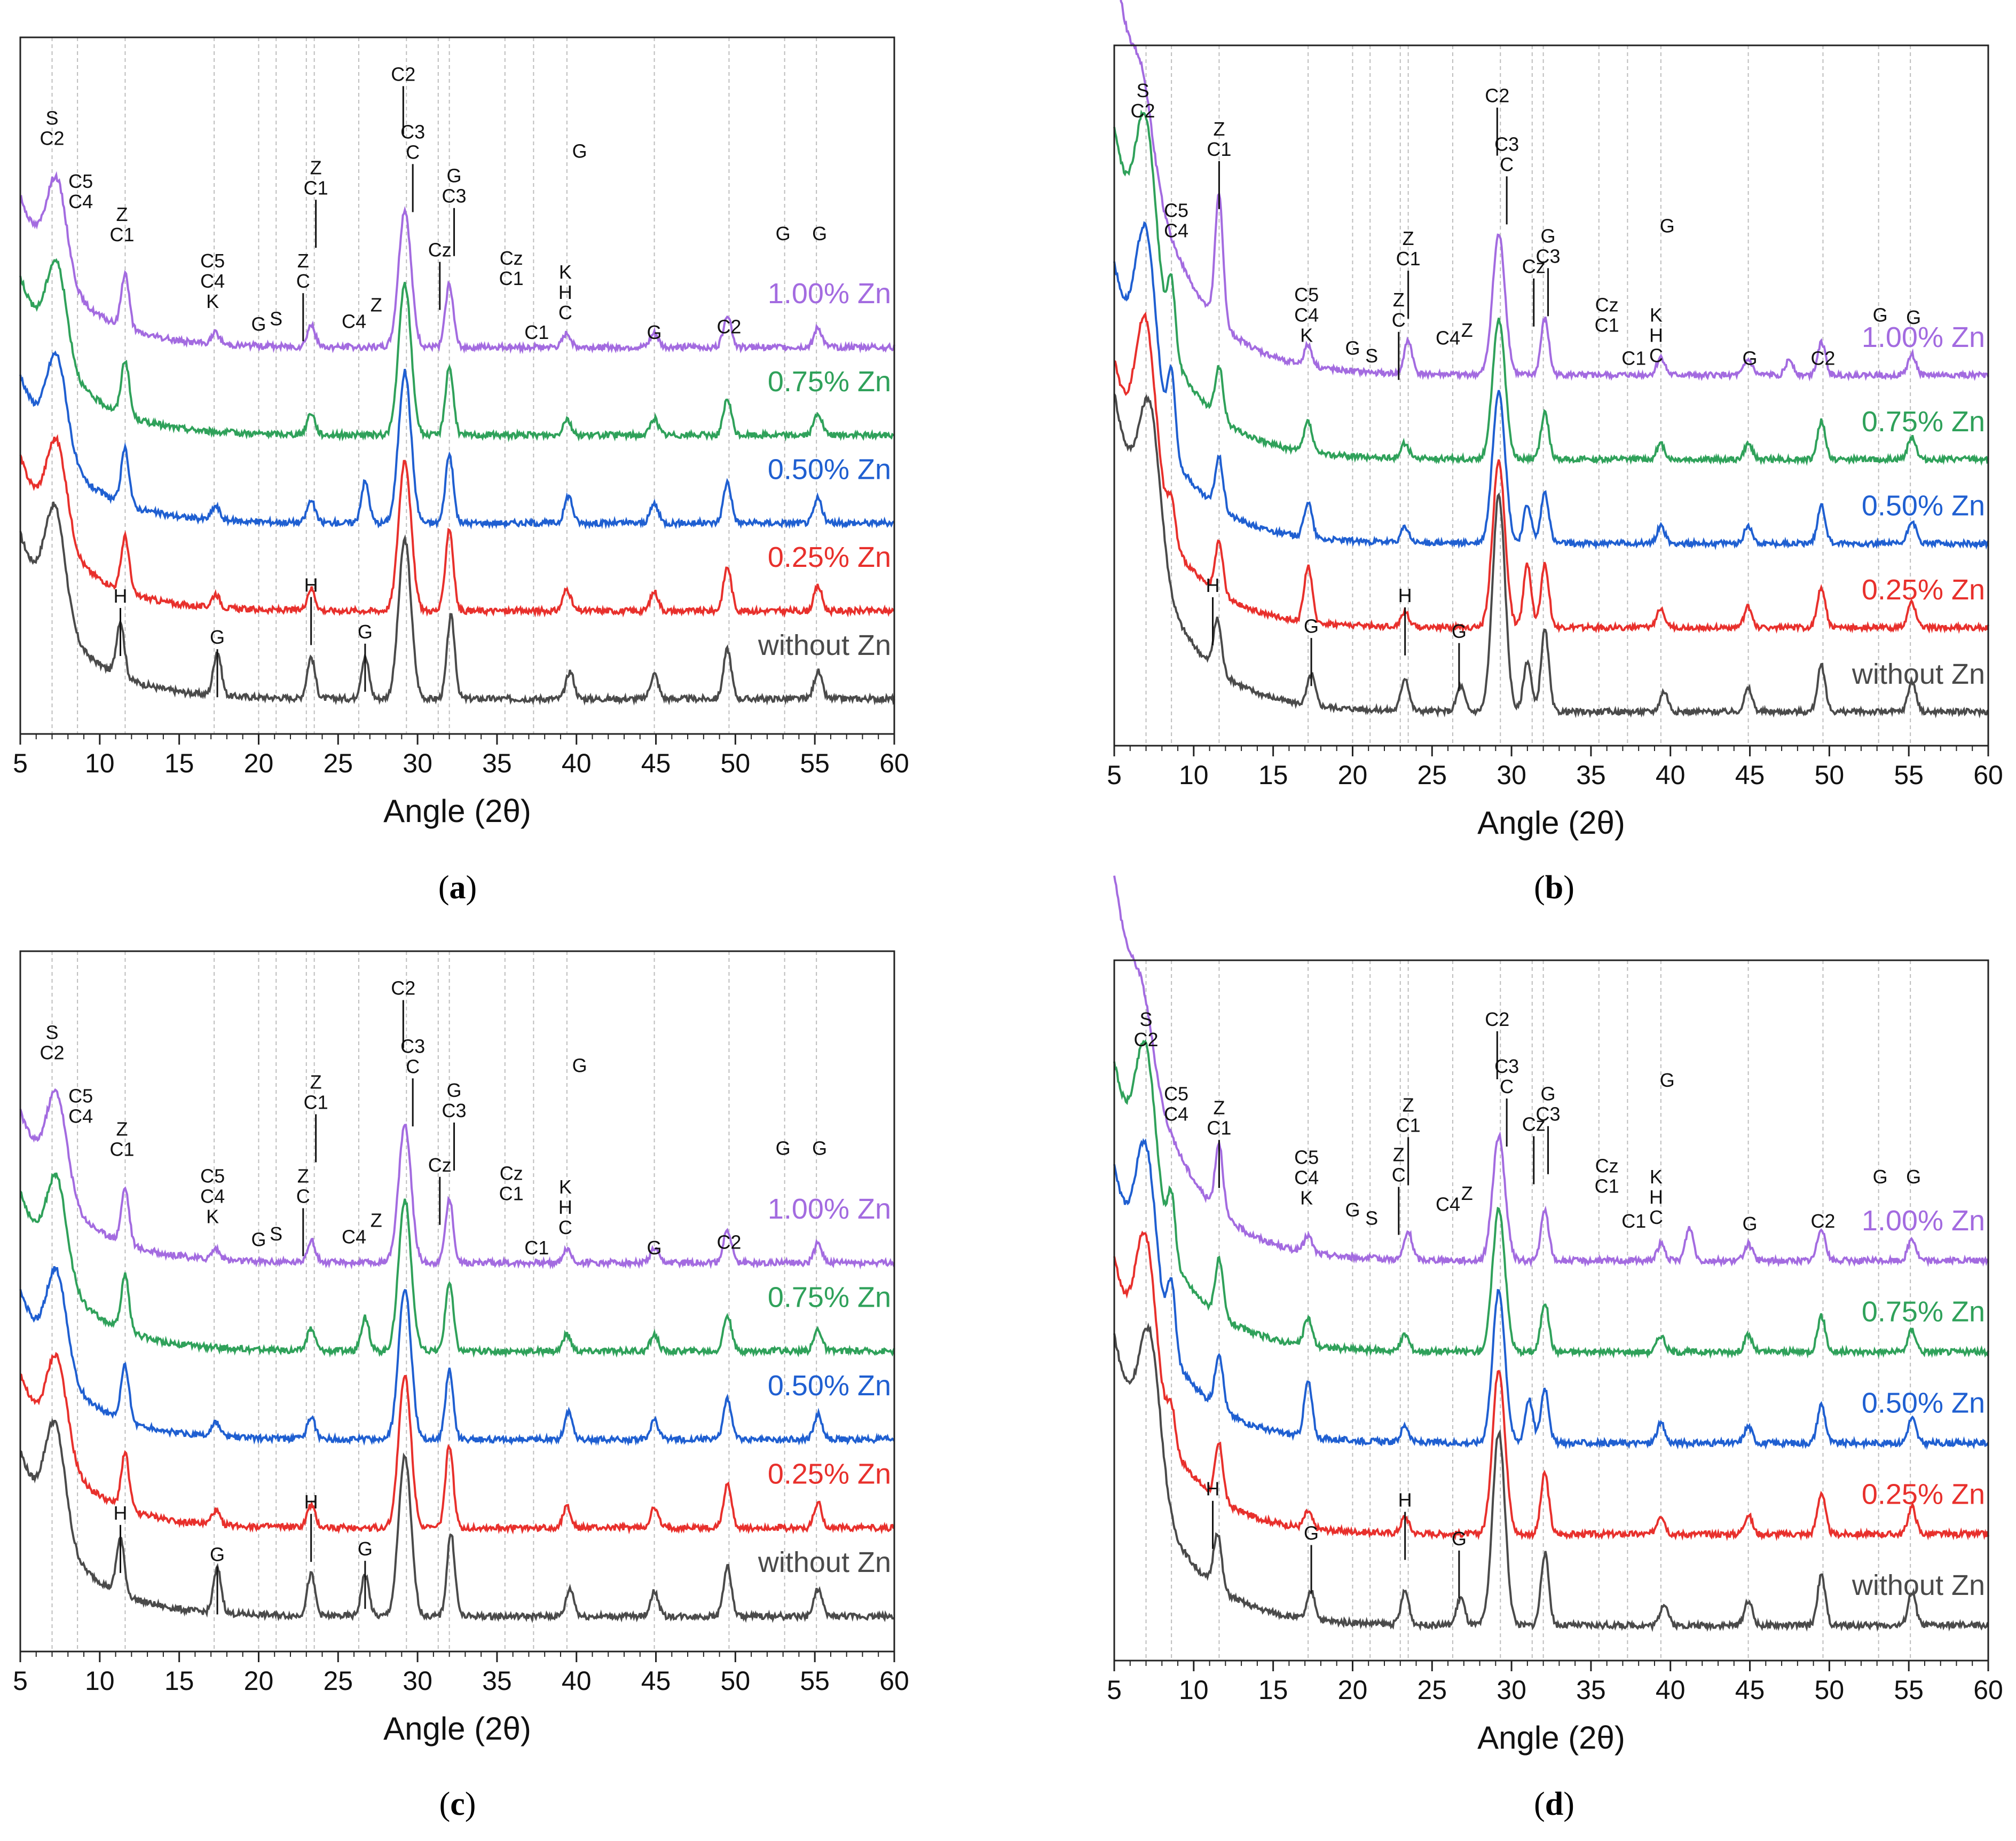 The image size is (2016, 1841). What do you see at coordinates (1923, 337) in the screenshot?
I see `series-label: 1.00% Zn` at bounding box center [1923, 337].